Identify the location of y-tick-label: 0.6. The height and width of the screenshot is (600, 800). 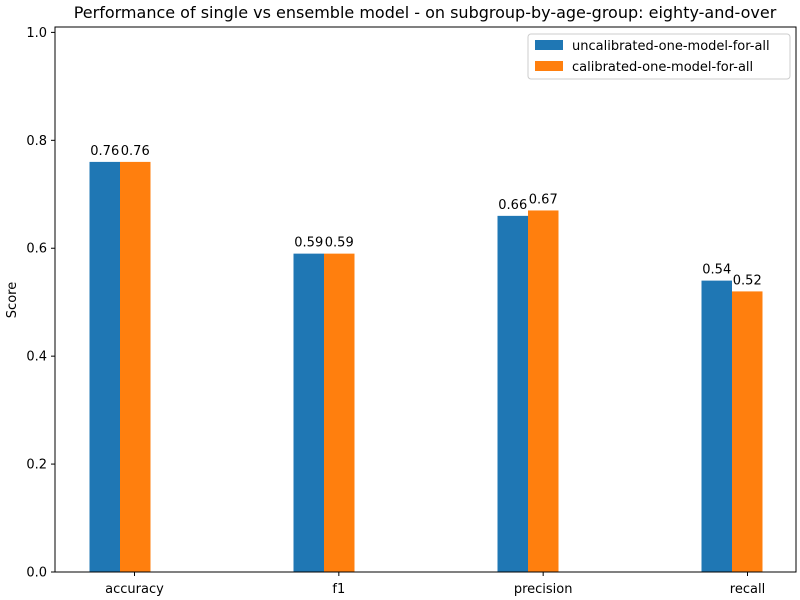
(36, 249).